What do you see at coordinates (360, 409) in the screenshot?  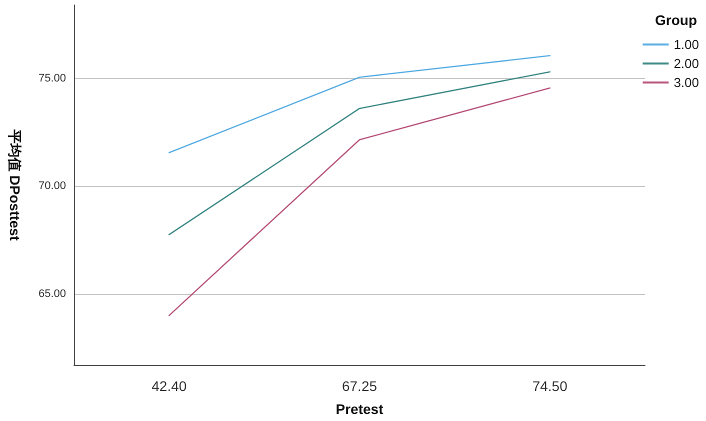 I see `x-axis-title: Pretest` at bounding box center [360, 409].